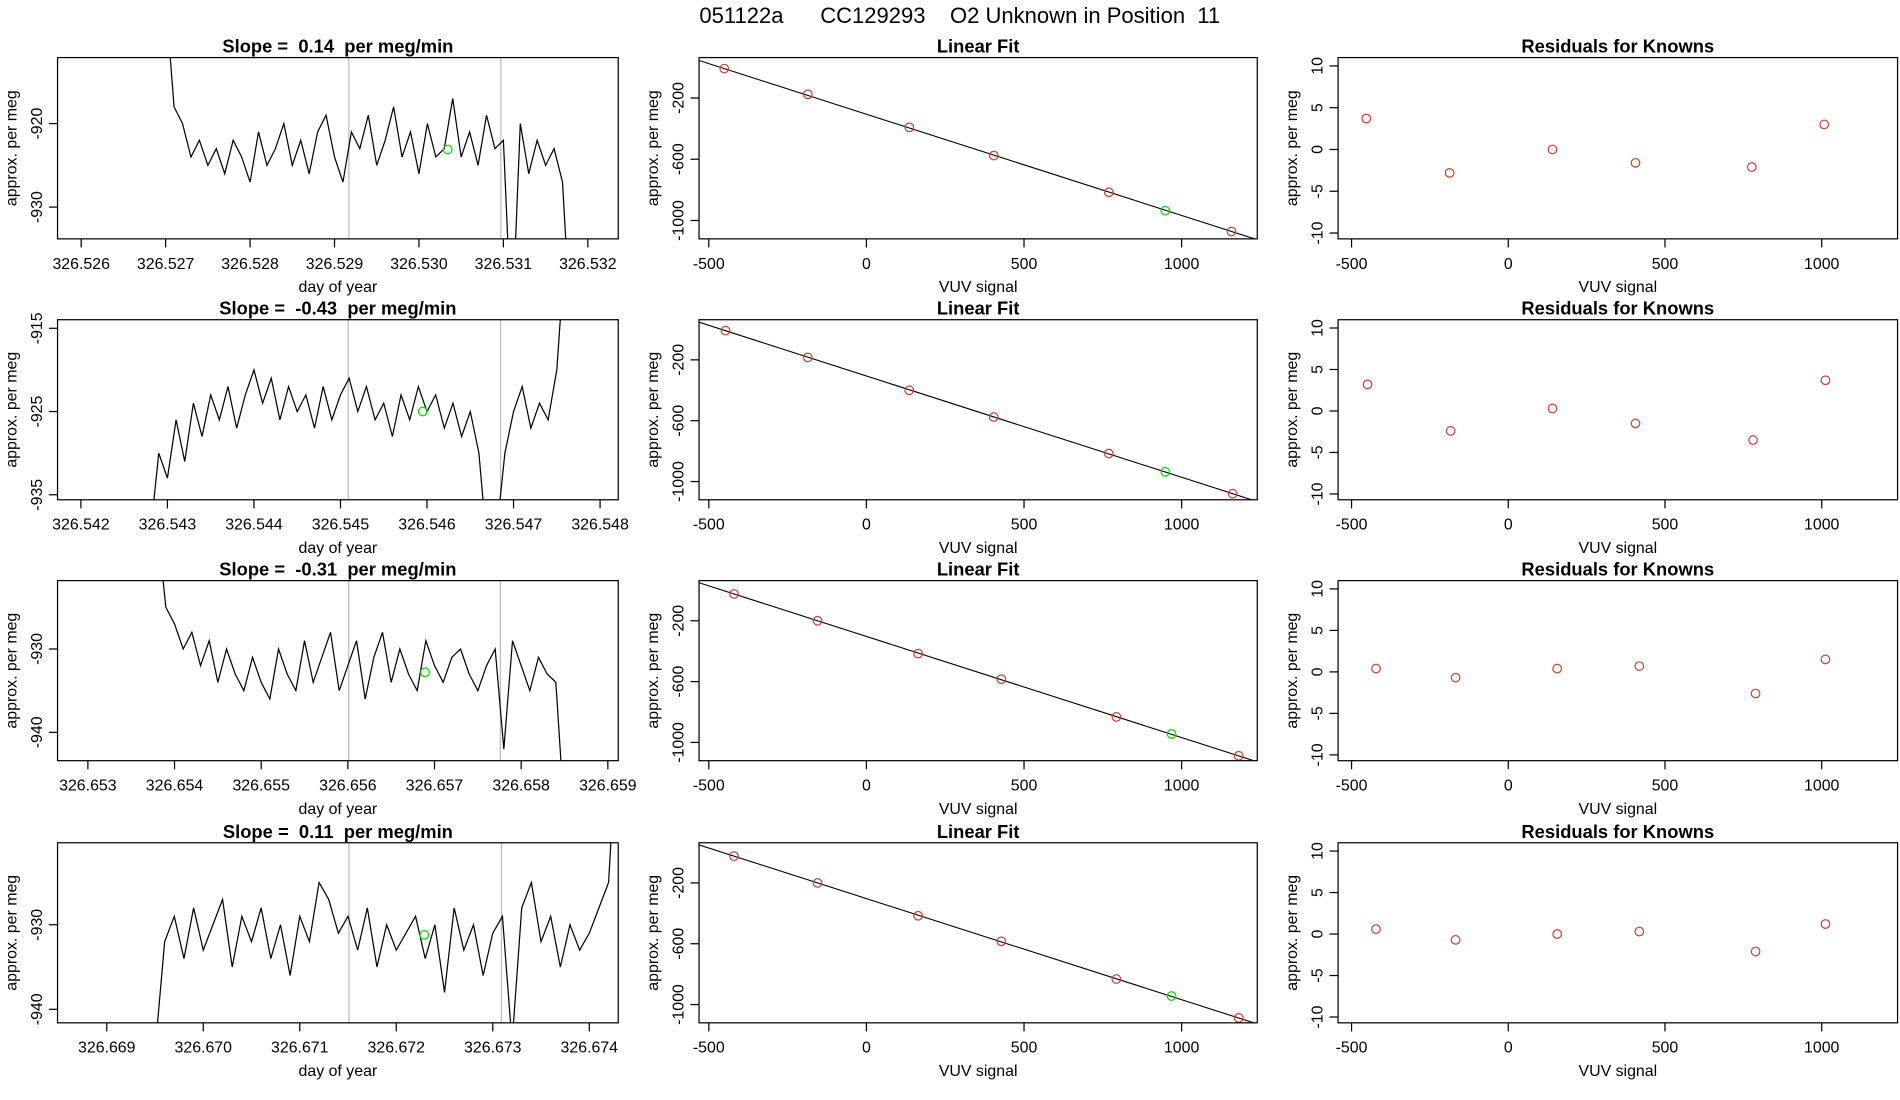  What do you see at coordinates (419, 264) in the screenshot?
I see `x-tick-label: 326.530` at bounding box center [419, 264].